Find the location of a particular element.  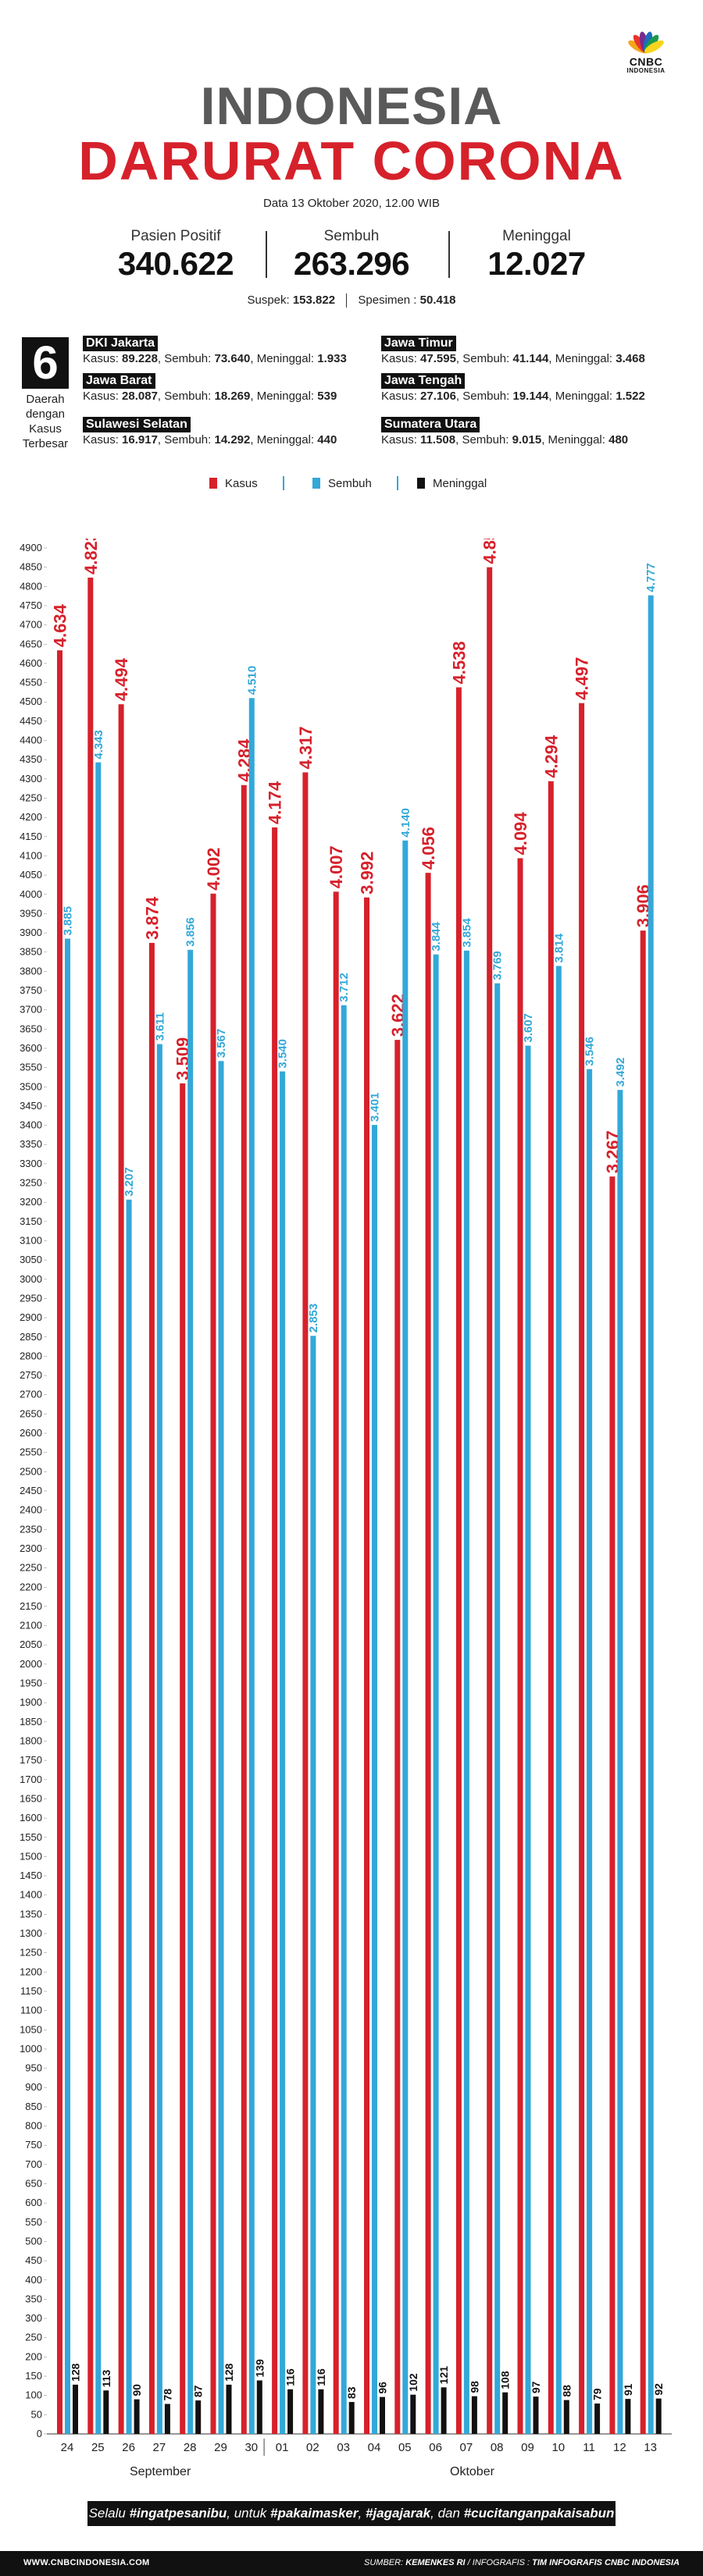

data-label-kasus: 4.007 is located at coordinates (336, 866).